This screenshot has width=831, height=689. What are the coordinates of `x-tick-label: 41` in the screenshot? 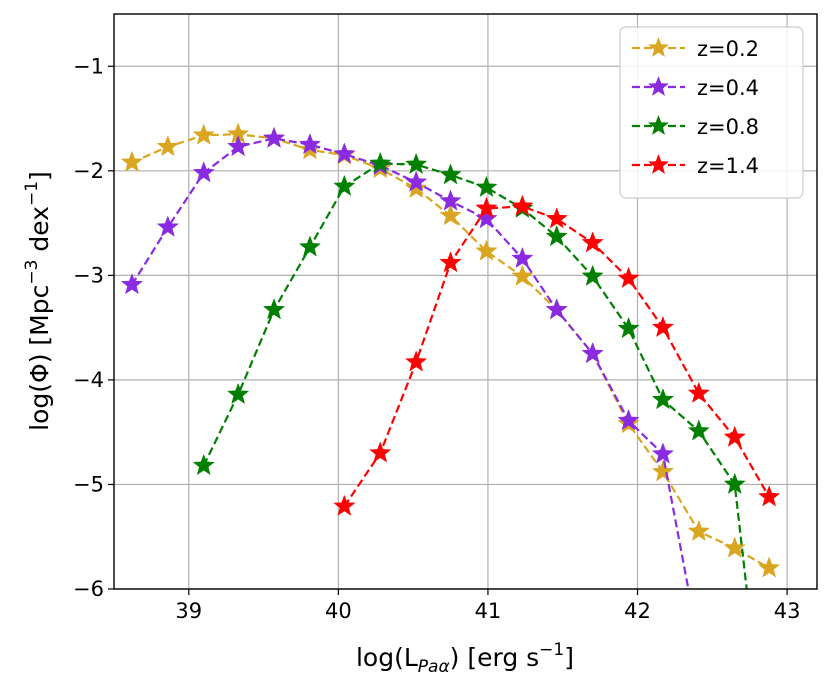 It's located at (488, 611).